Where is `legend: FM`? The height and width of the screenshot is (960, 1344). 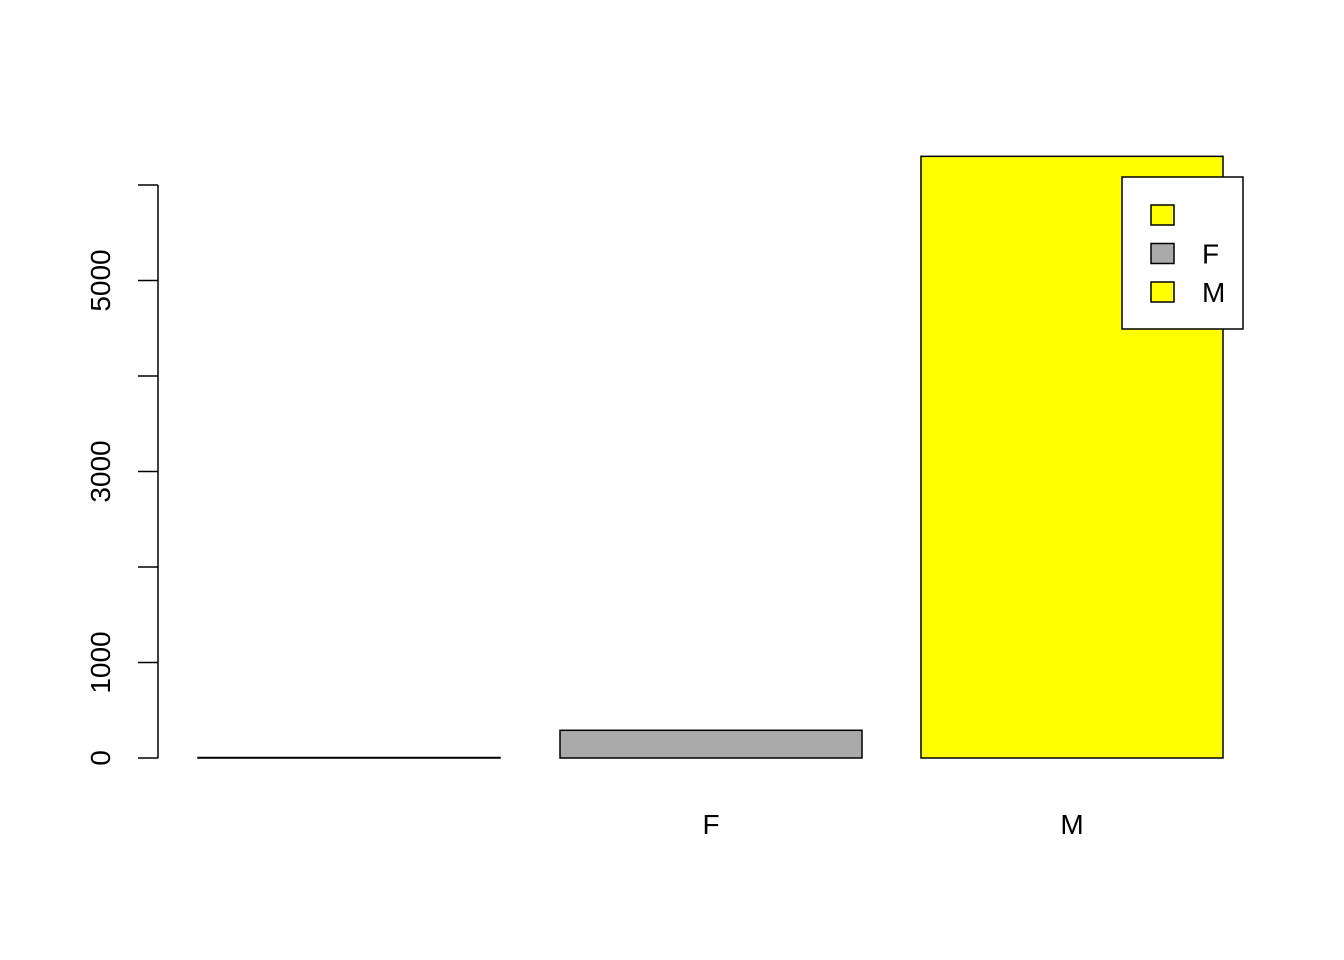 legend: FM is located at coordinates (1182, 253).